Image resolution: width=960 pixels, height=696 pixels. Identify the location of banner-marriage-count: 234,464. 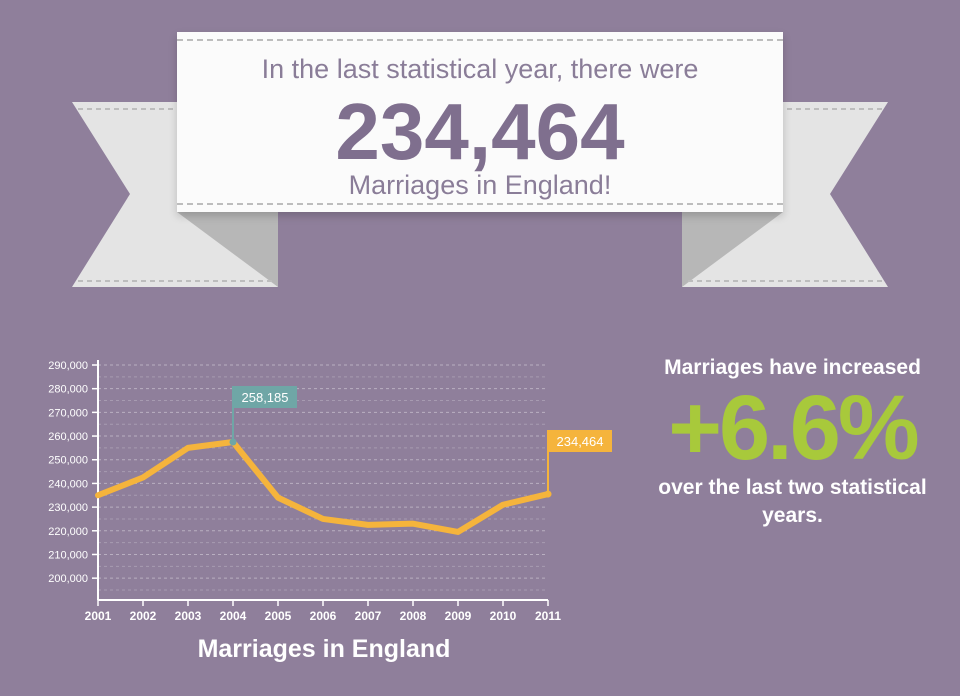
(480, 131).